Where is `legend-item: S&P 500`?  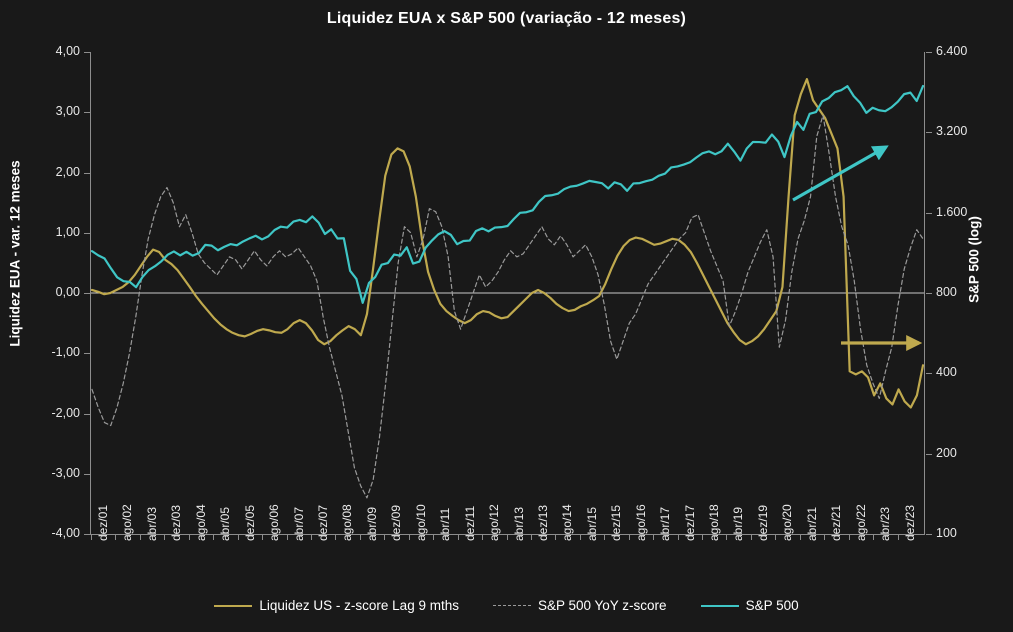 legend-item: S&P 500 is located at coordinates (749, 605).